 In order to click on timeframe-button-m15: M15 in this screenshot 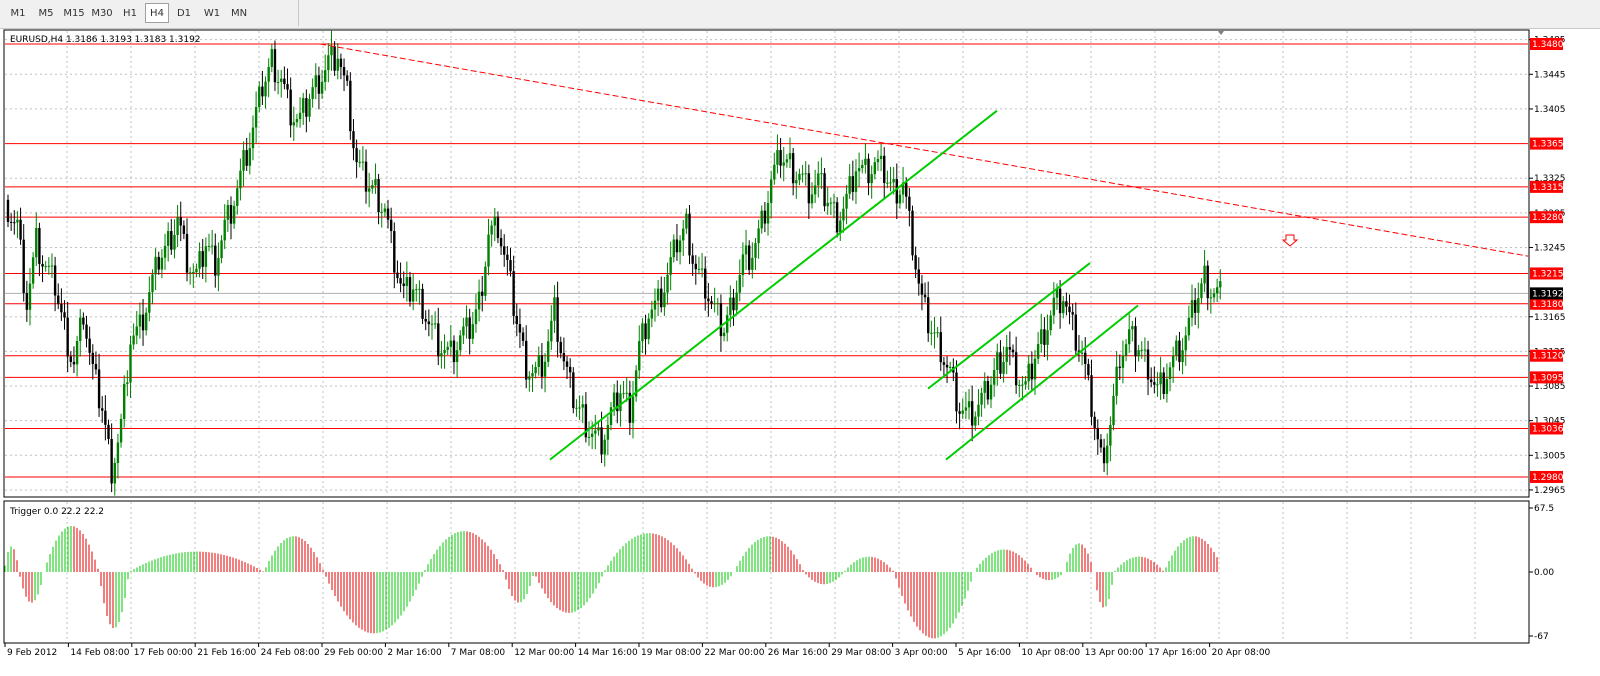, I will do `click(74, 13)`.